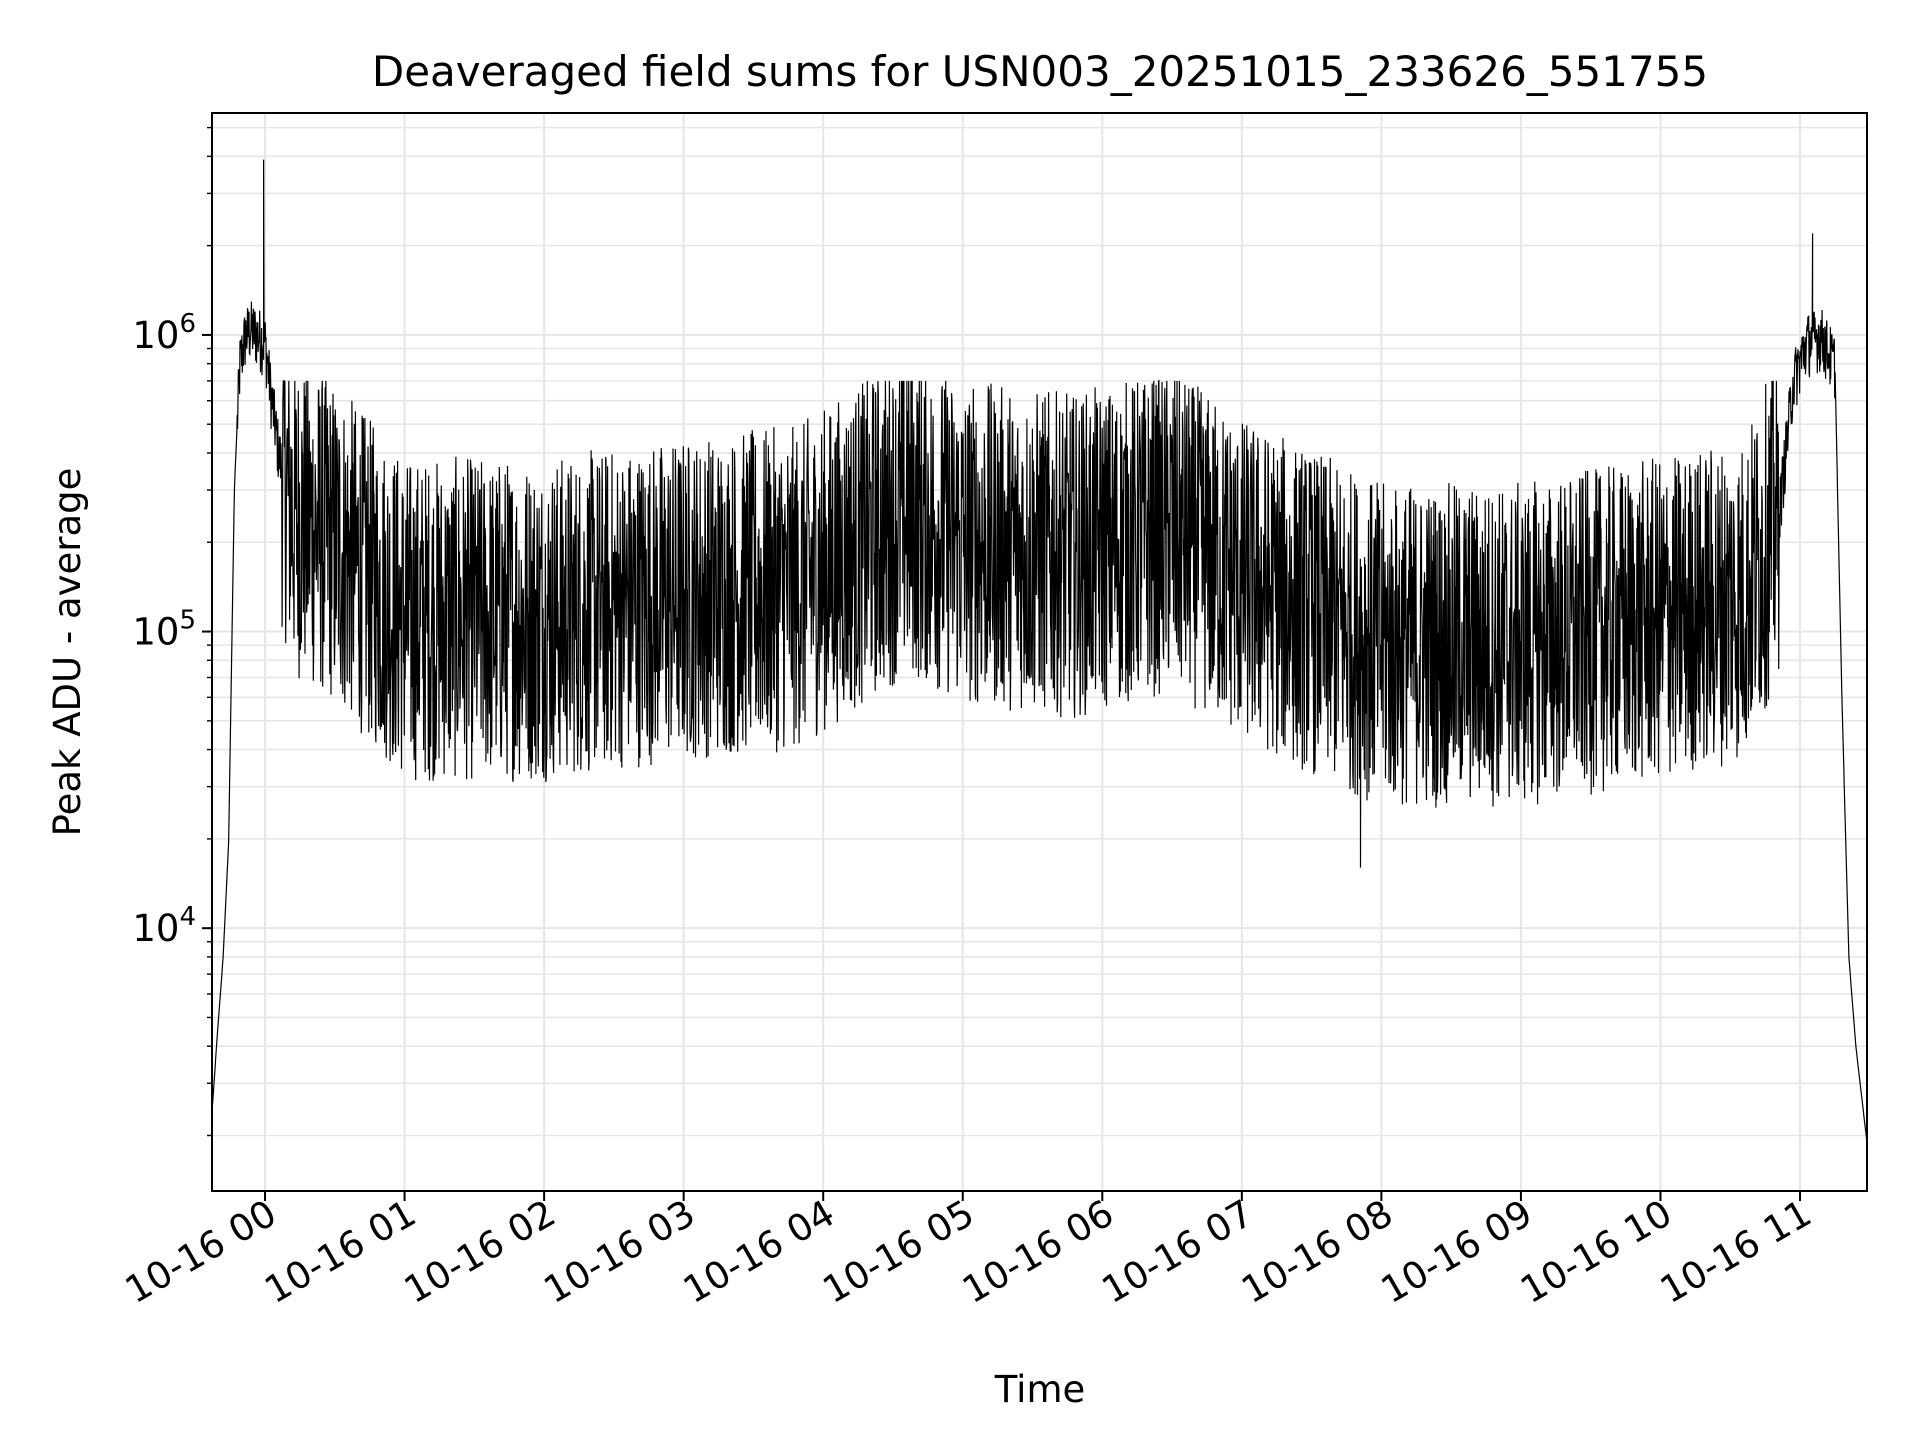 This screenshot has height=1440, width=1920. Describe the element at coordinates (164, 333) in the screenshot. I see `y-tick-label: 106` at that location.